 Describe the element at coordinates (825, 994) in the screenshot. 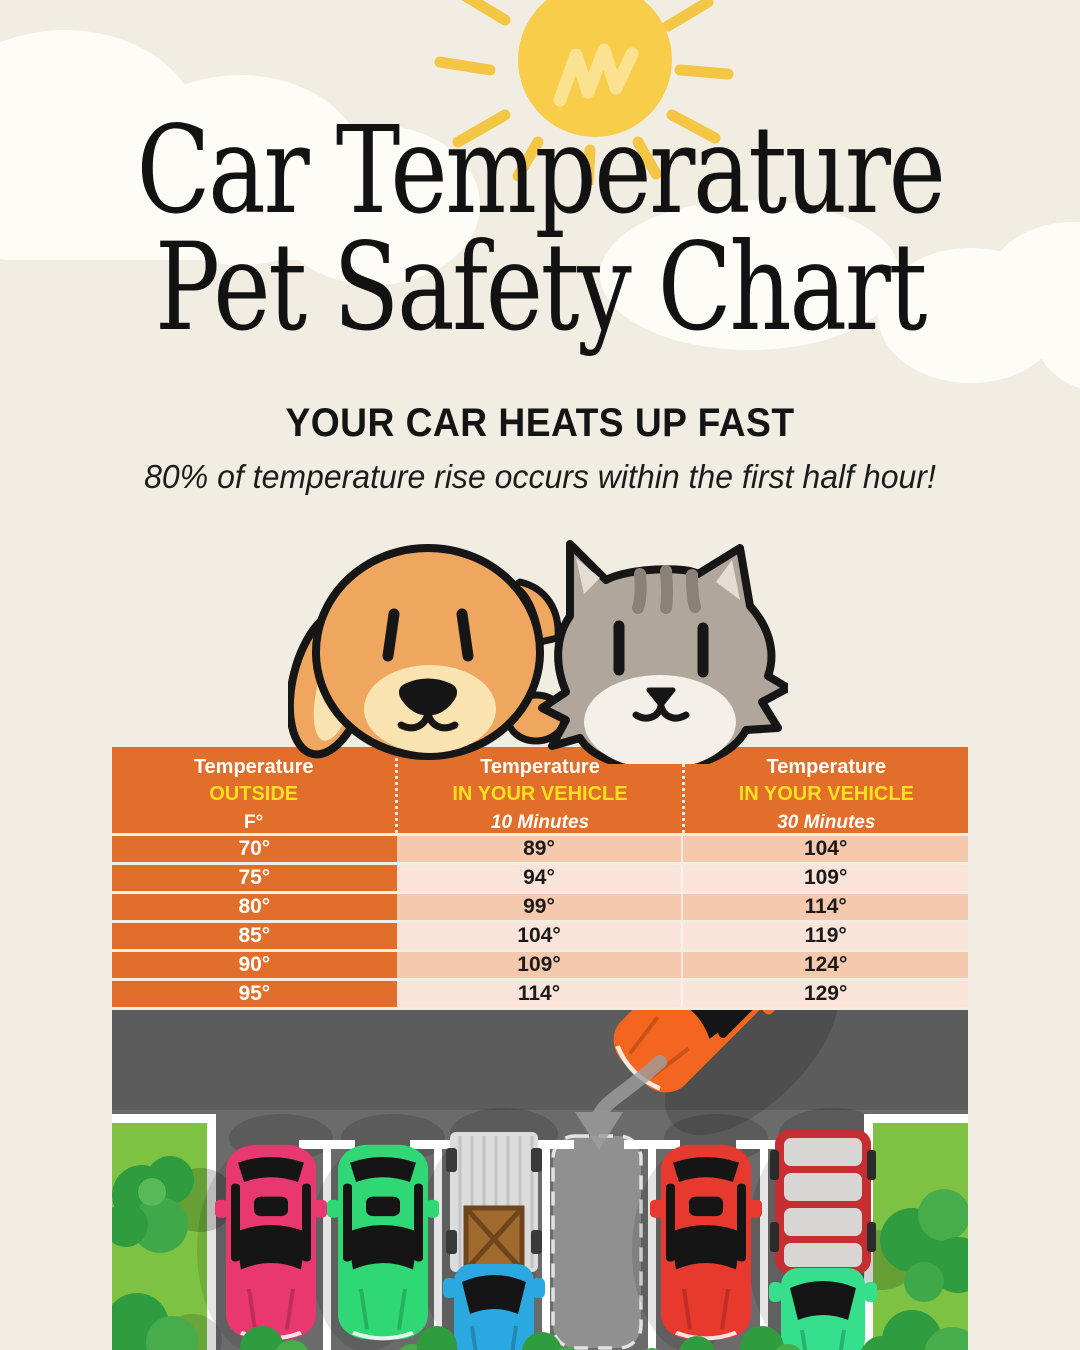

I see `vehicle-temp-30min-cell: 129°` at that location.